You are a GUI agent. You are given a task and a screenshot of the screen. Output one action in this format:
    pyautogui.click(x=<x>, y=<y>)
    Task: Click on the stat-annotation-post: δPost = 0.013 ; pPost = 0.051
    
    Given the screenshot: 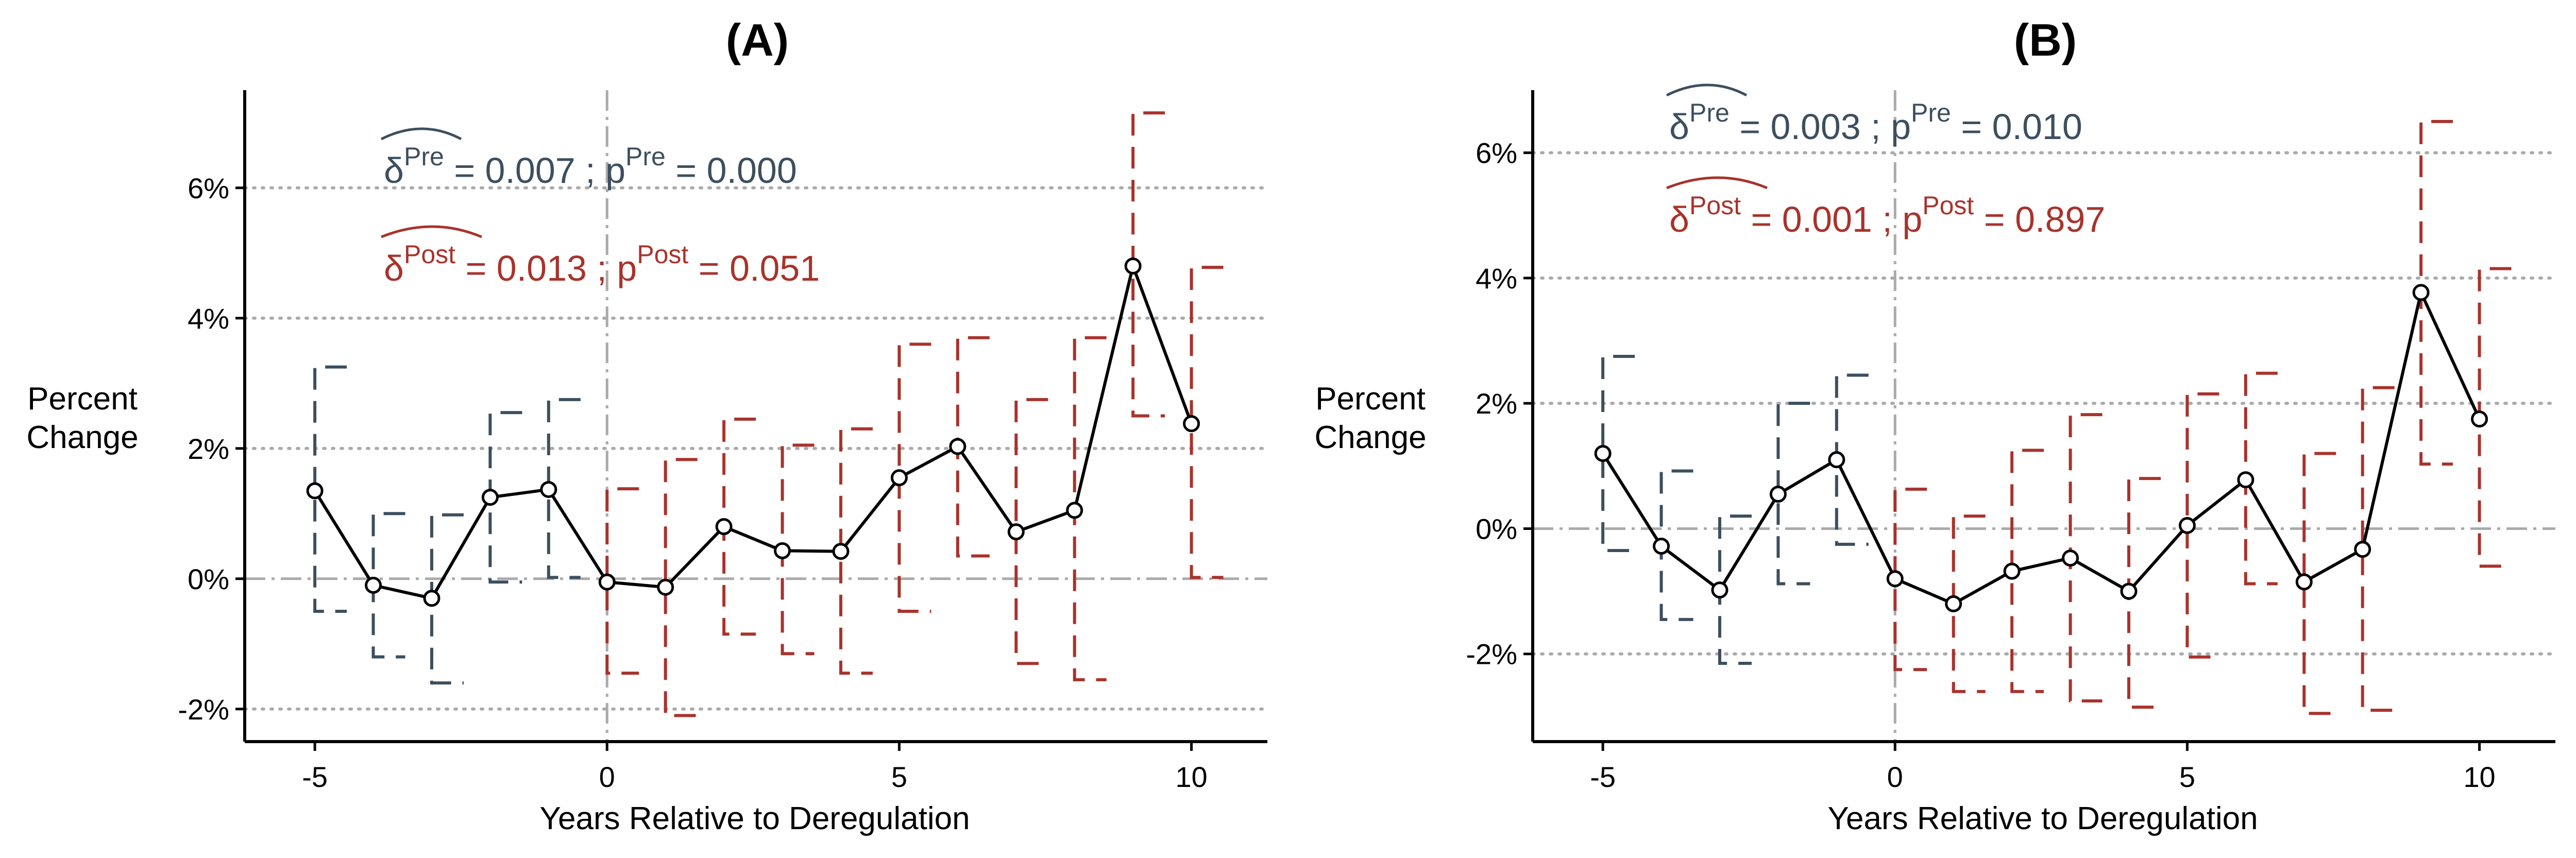 What is the action you would take?
    pyautogui.click(x=602, y=264)
    